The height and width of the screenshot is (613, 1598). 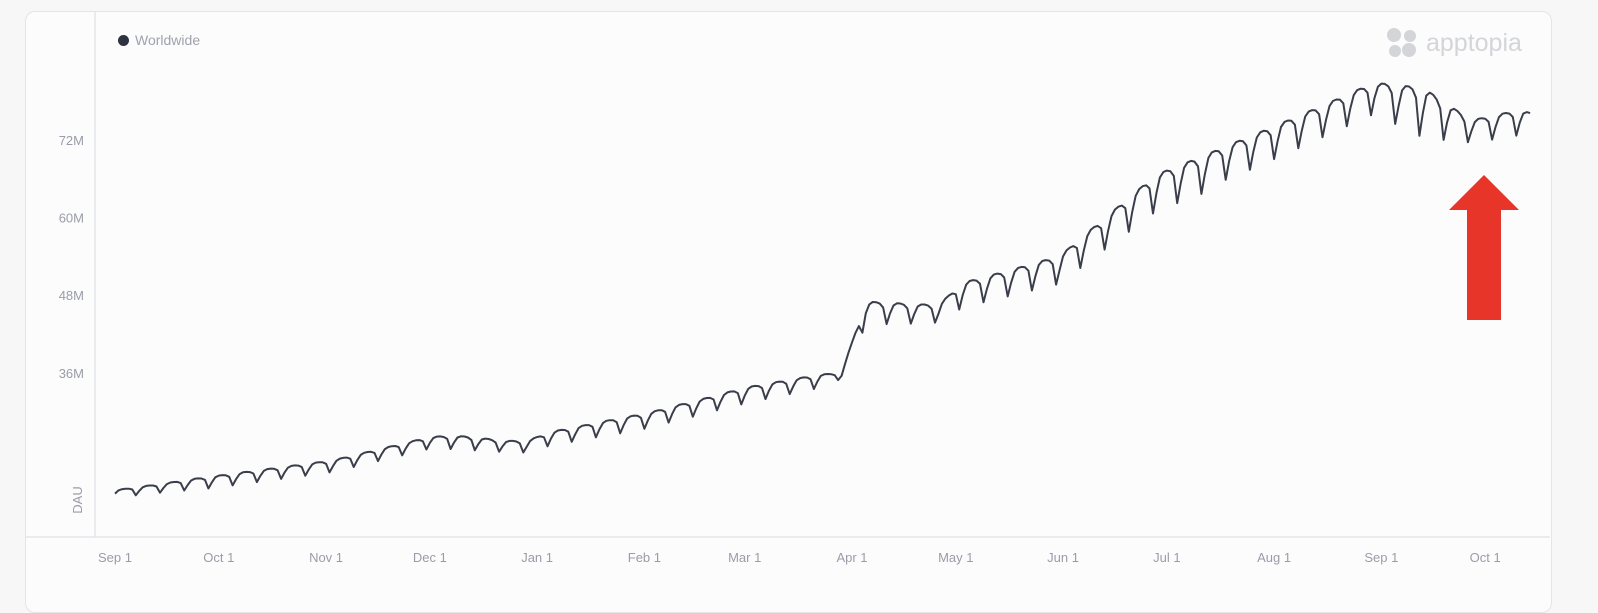 I want to click on apptopia-clover-icon, so click(x=1401, y=42).